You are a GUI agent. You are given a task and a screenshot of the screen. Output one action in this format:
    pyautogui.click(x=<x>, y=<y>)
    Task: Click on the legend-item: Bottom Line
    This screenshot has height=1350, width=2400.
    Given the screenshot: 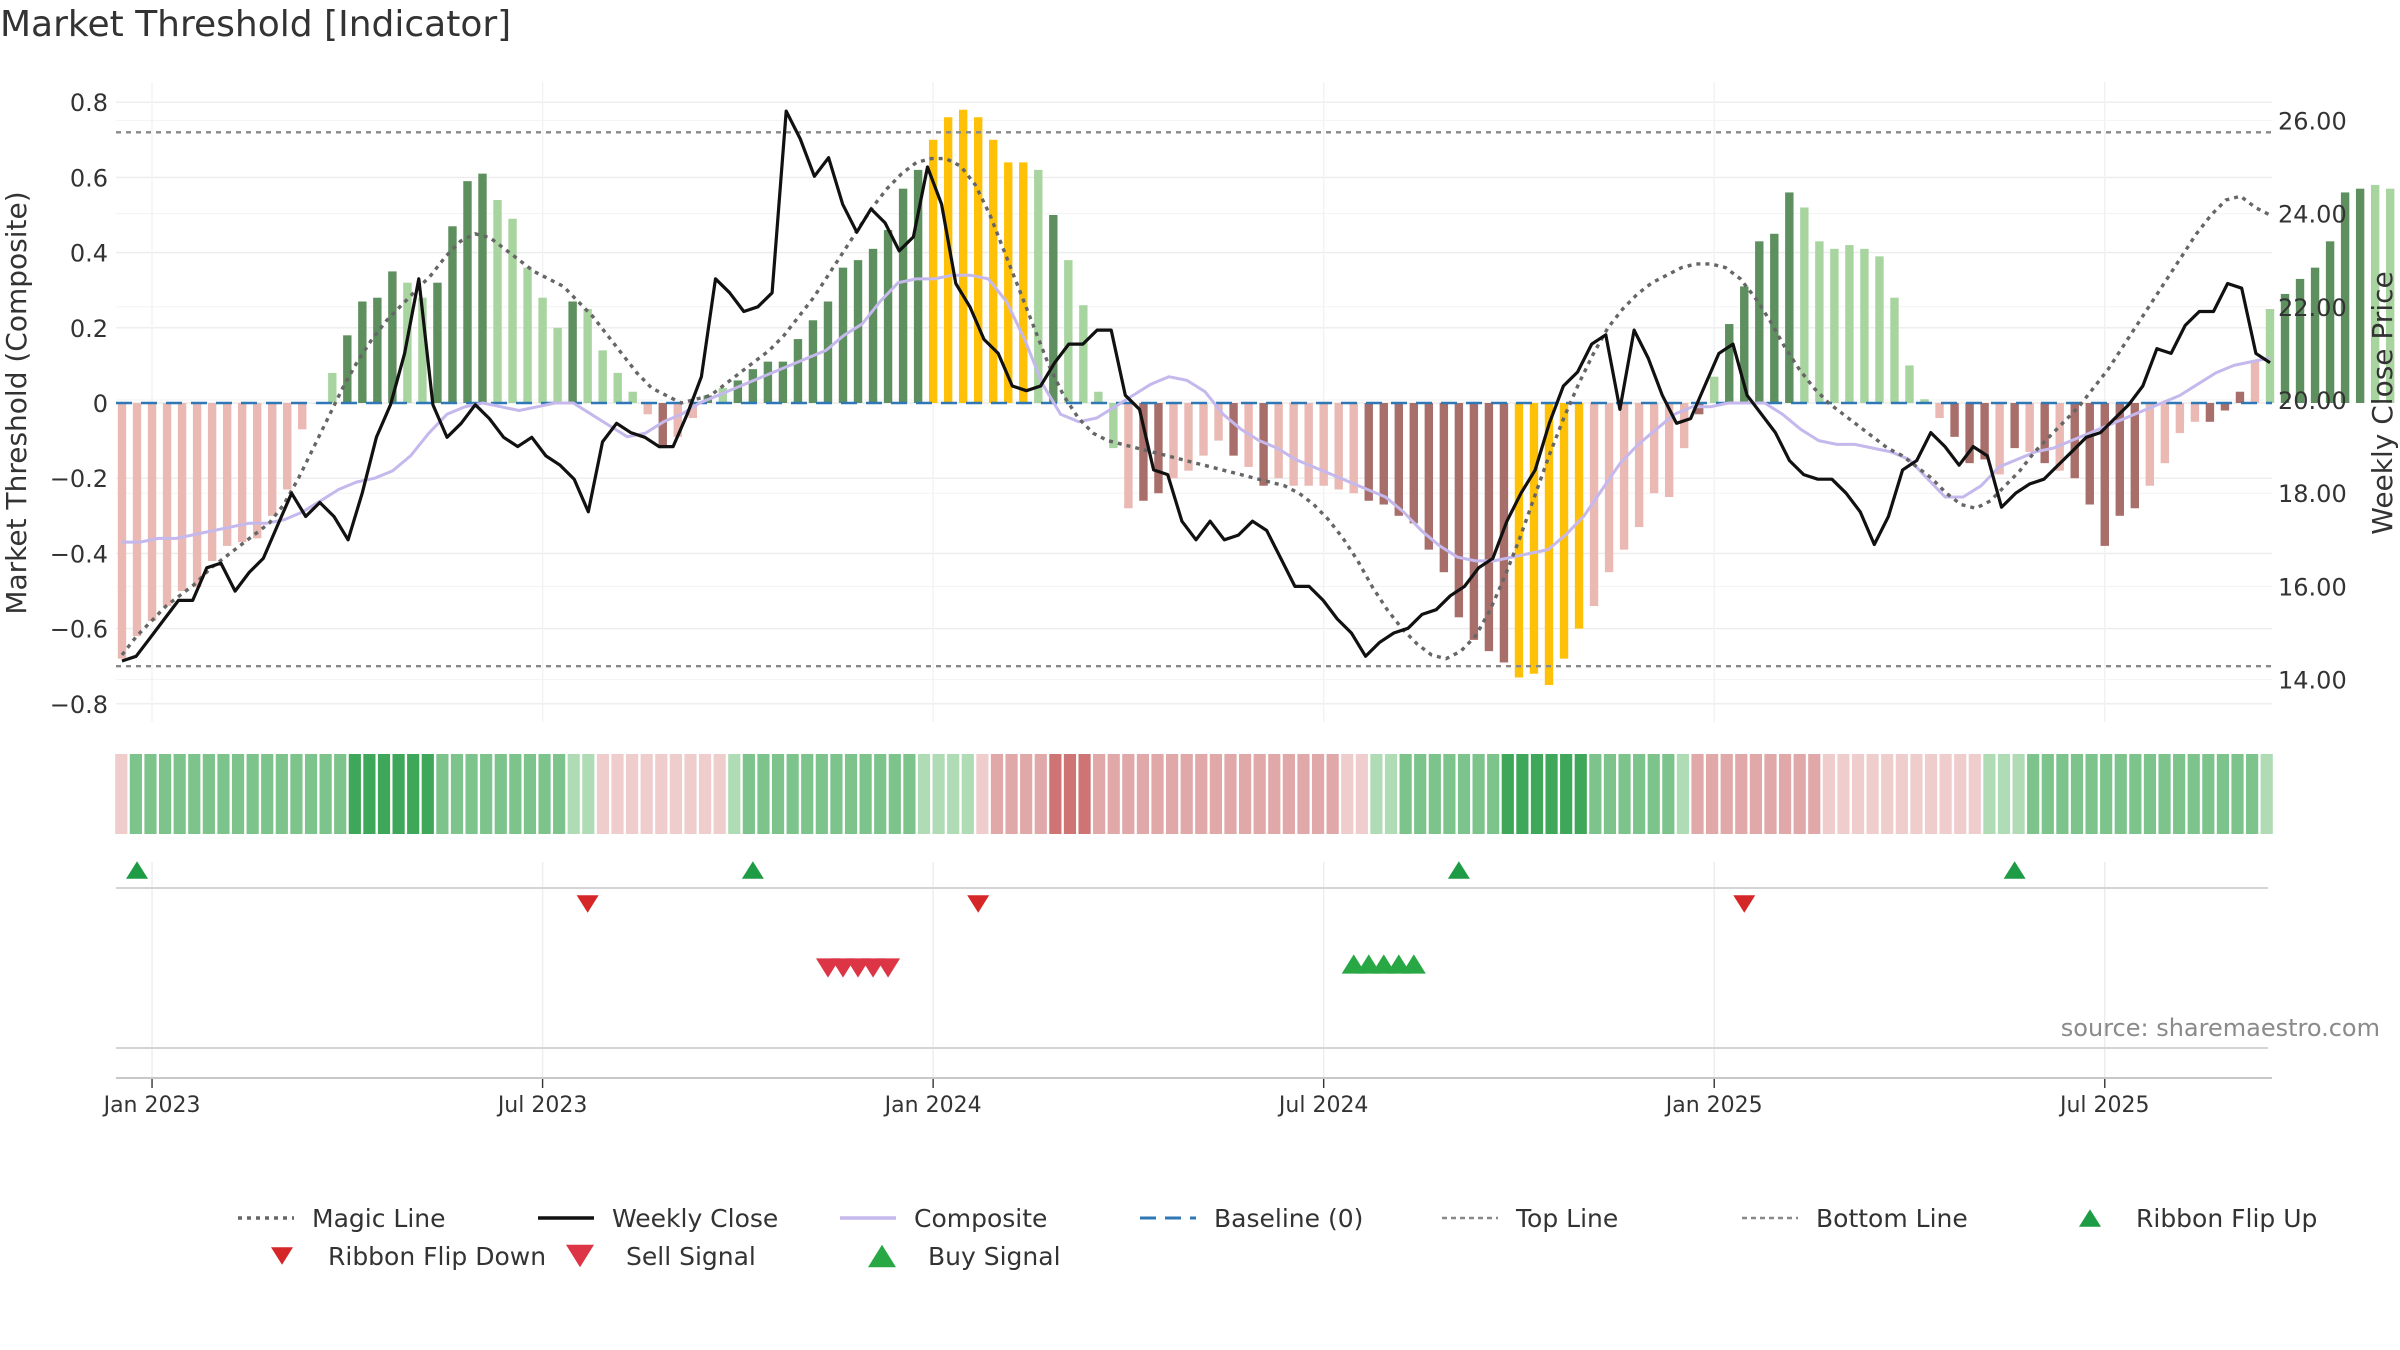 What is the action you would take?
    pyautogui.click(x=1854, y=1218)
    